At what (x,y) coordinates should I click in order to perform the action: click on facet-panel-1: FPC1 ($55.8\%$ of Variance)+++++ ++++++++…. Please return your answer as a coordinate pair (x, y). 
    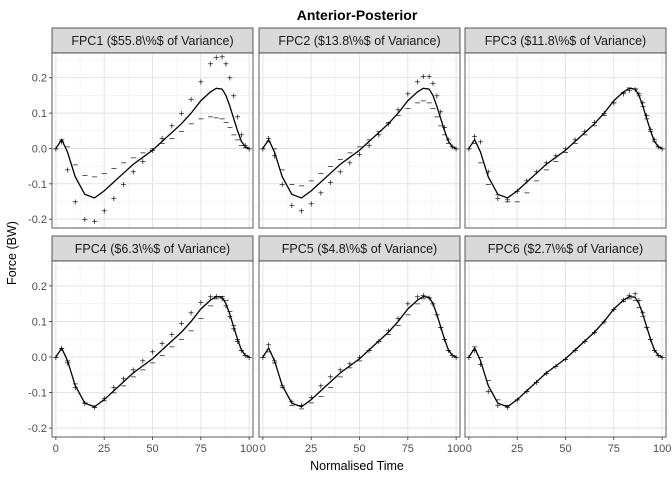
    Looking at the image, I should click on (141, 128).